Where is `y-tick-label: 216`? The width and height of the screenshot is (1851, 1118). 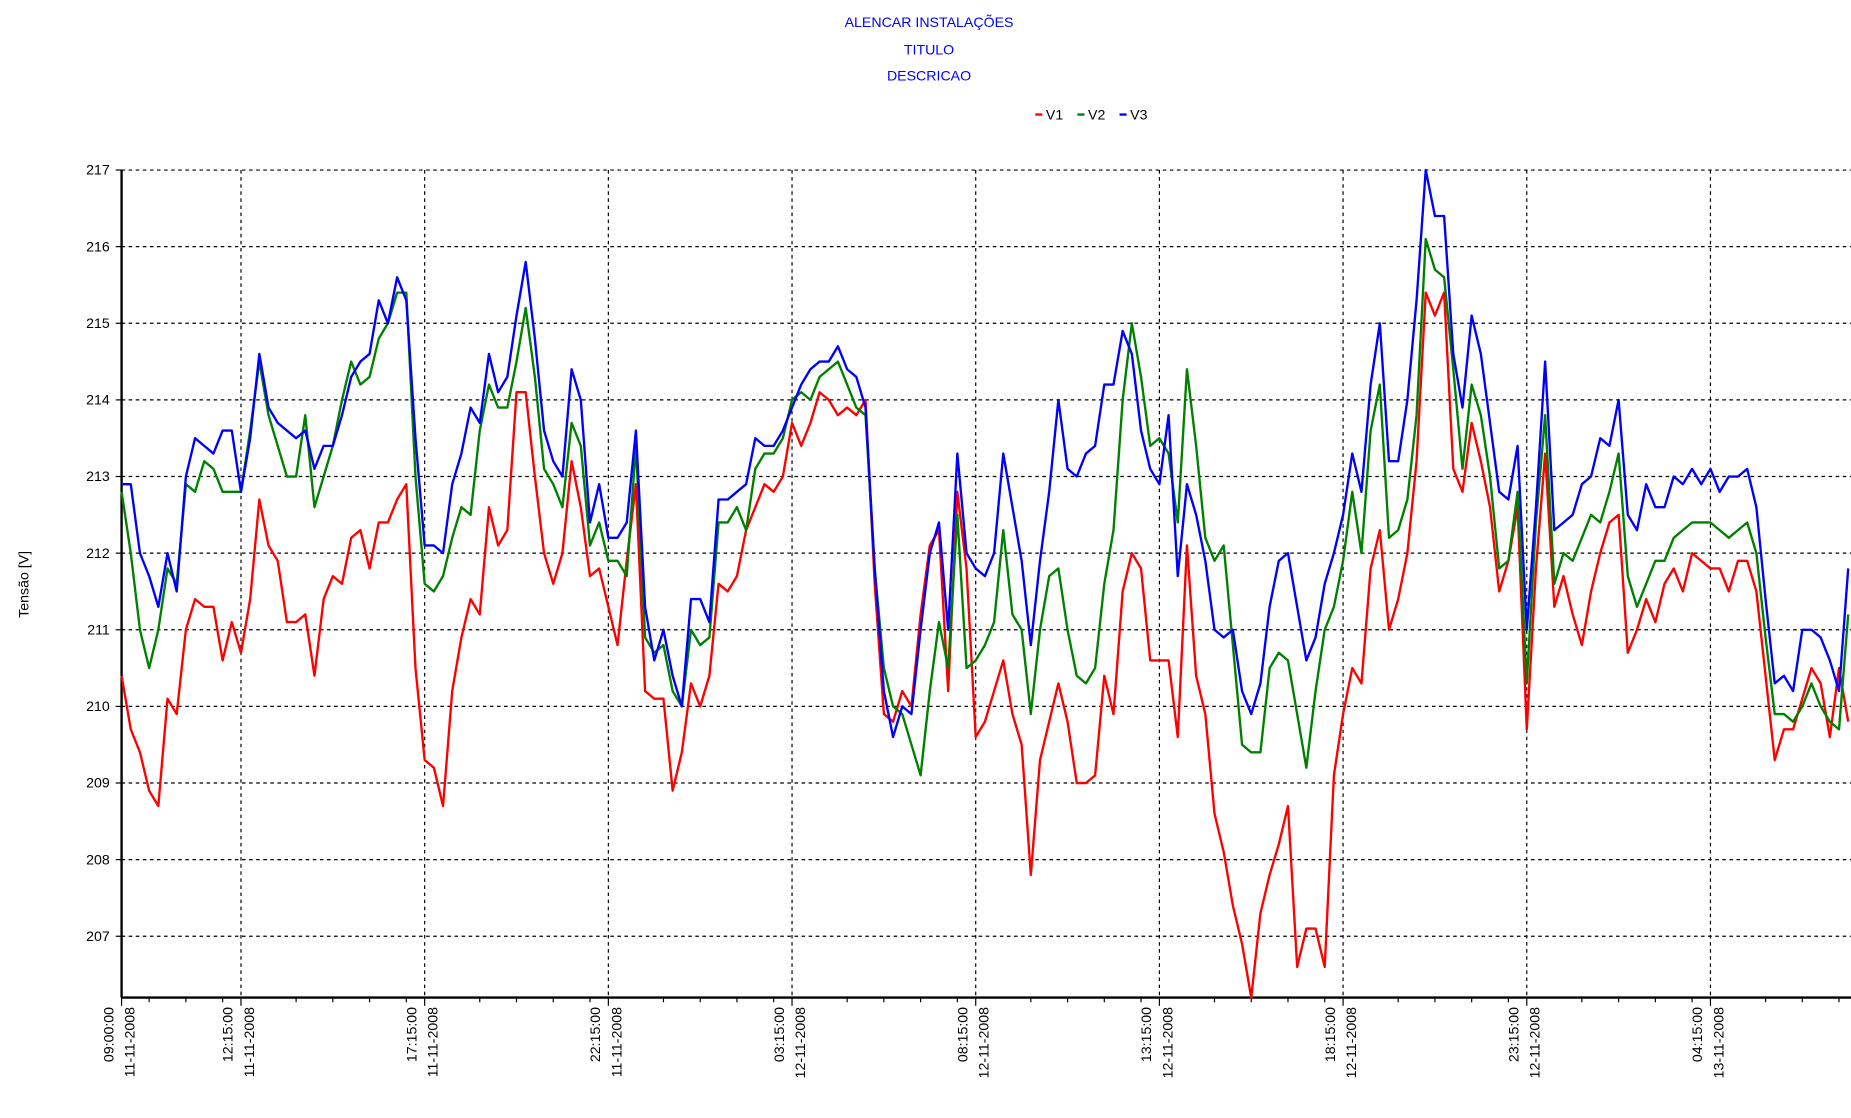 y-tick-label: 216 is located at coordinates (98, 247).